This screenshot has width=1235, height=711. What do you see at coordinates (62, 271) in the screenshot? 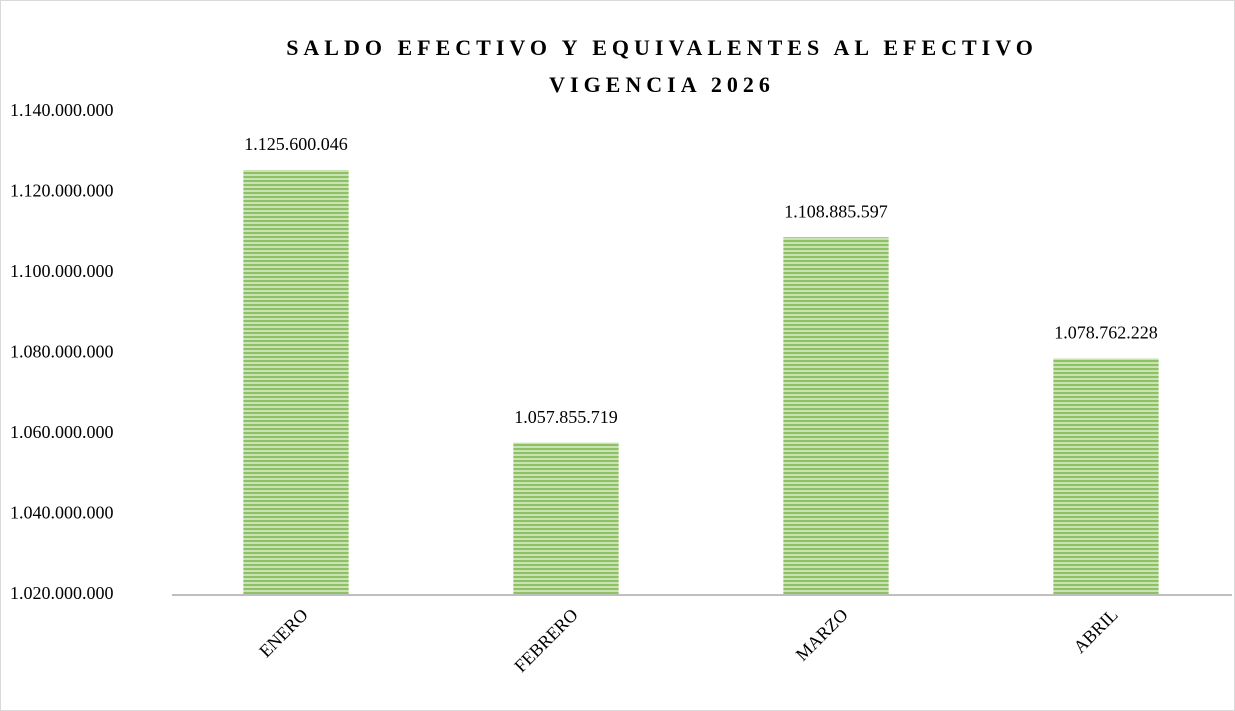
I see `y-tick-label: 1.100.000.000` at bounding box center [62, 271].